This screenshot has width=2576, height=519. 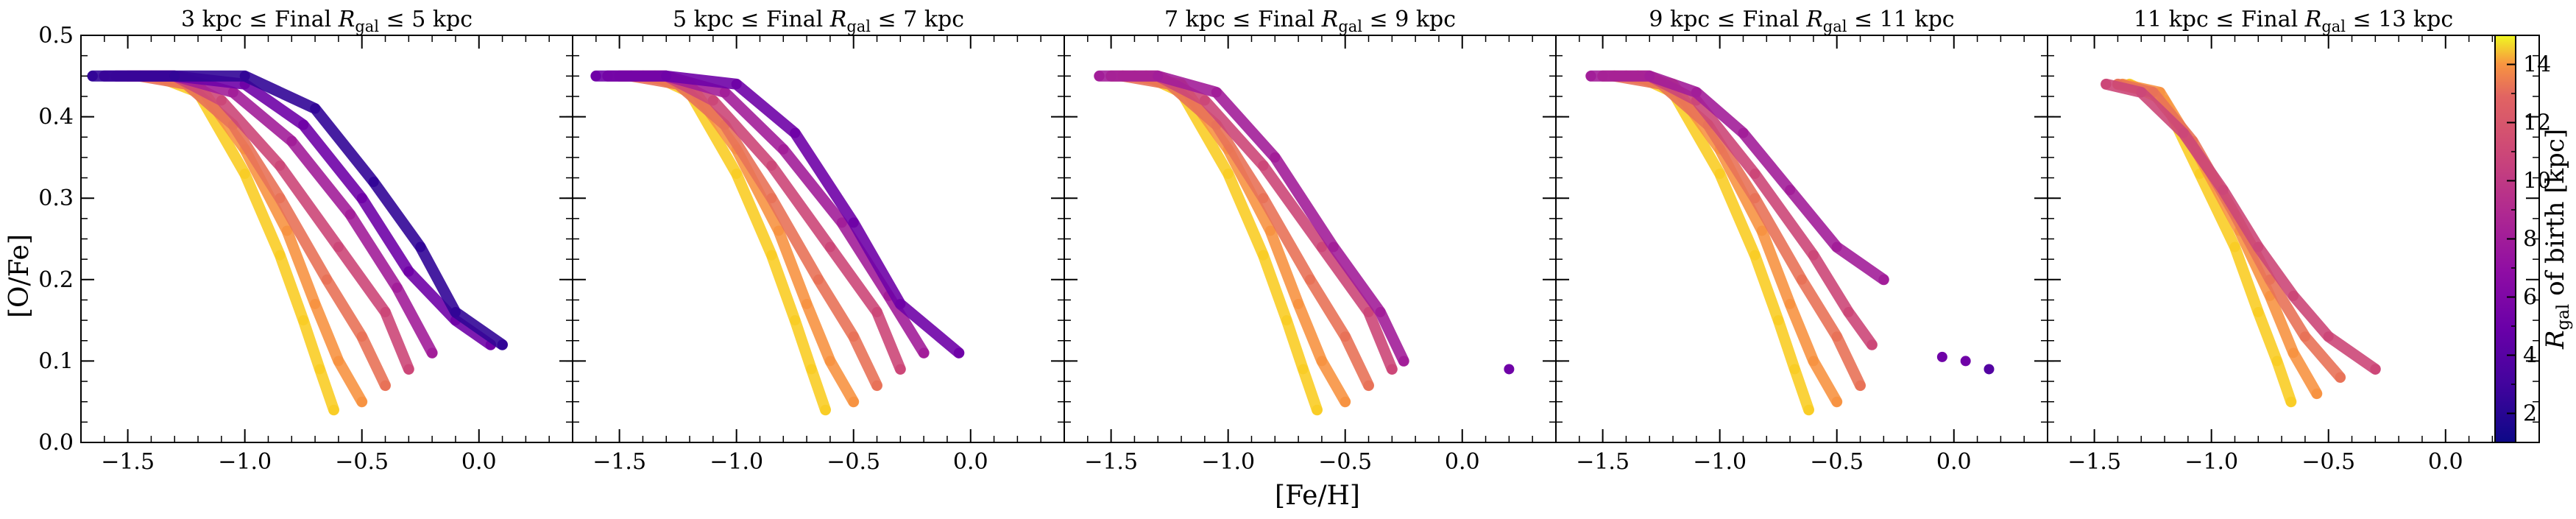 I want to click on panel-title: 5 kpc ≤ Final Rgal ≤ 7 kpc, so click(x=818, y=21).